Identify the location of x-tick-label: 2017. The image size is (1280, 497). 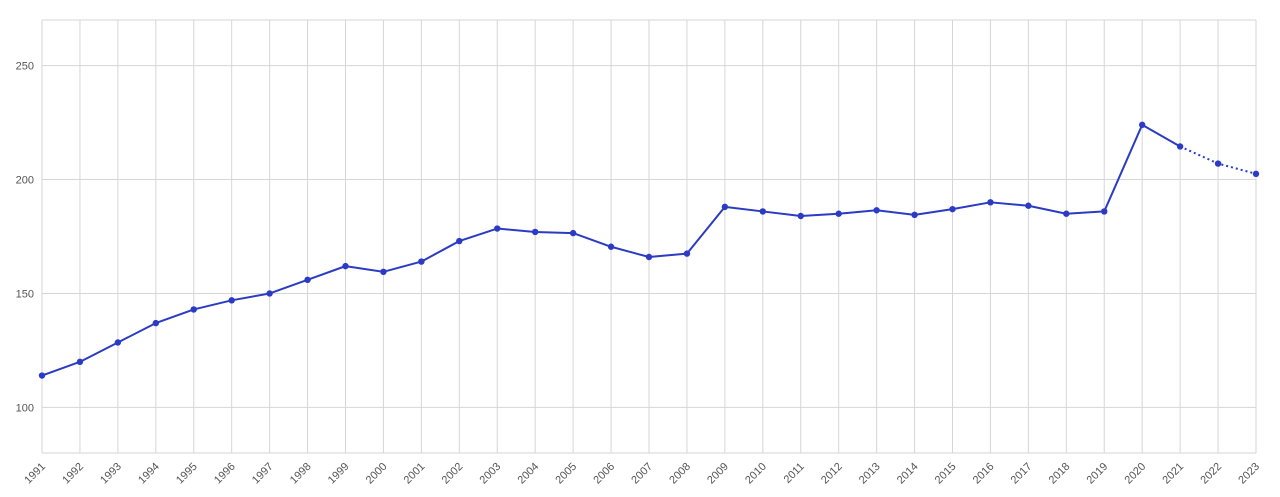
(1022, 474).